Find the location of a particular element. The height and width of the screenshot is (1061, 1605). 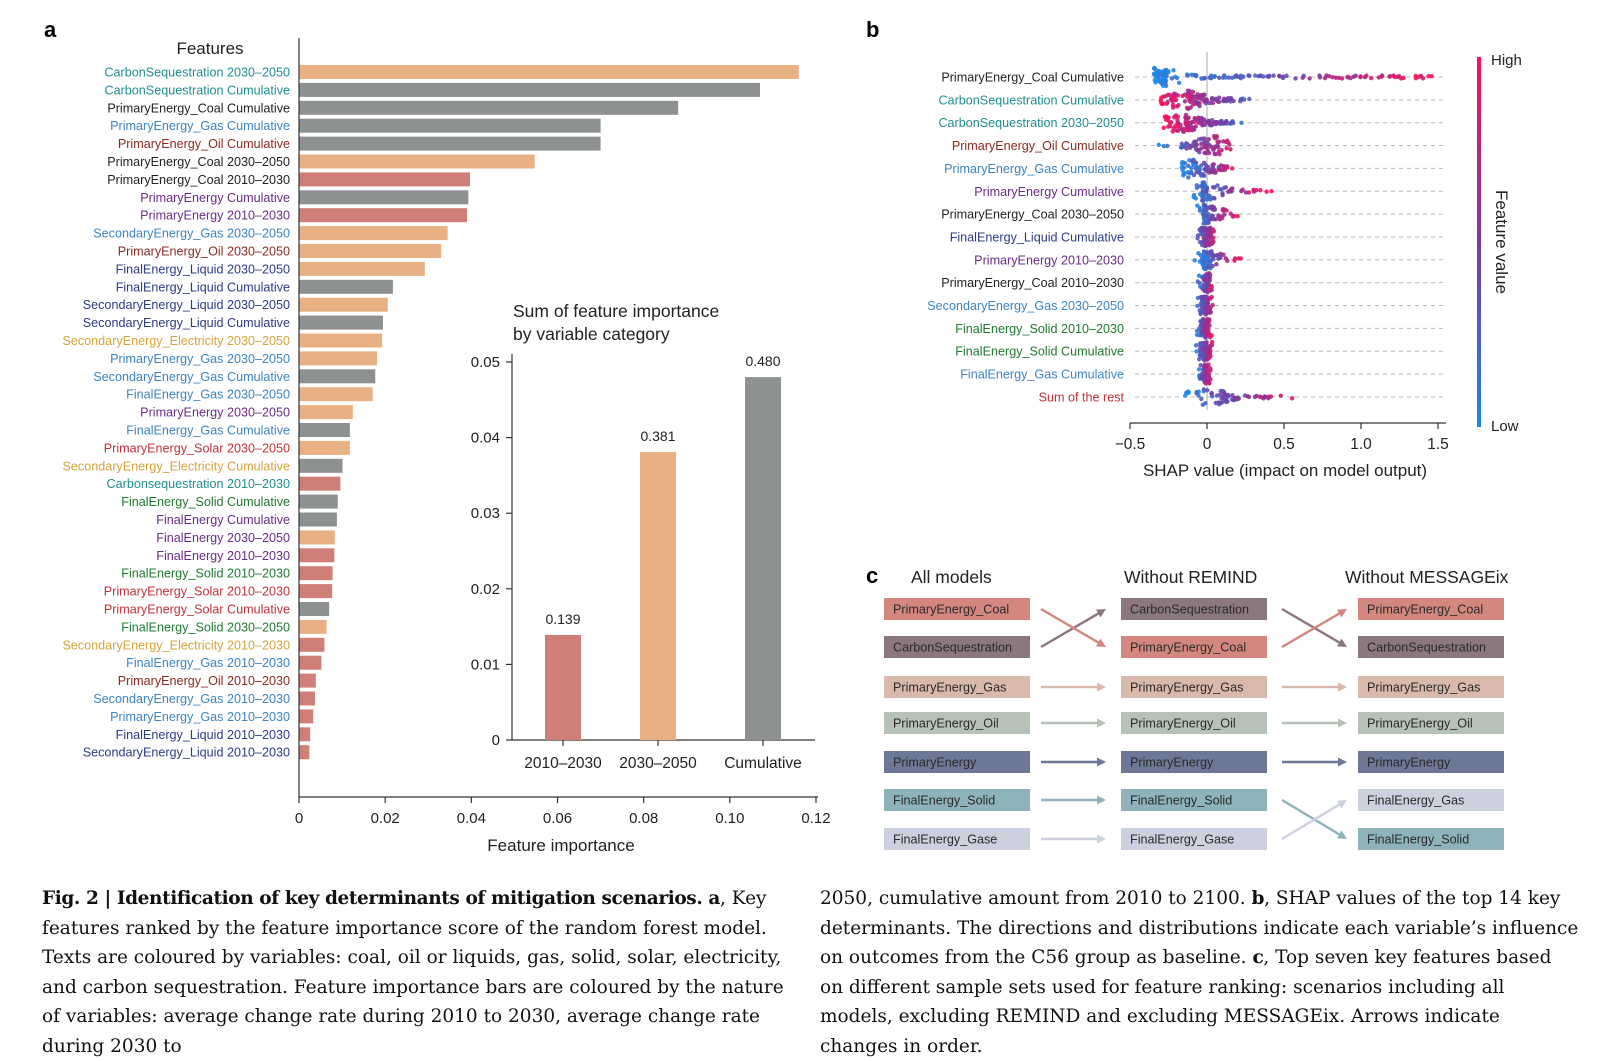

b-feature-label-0: PrimaryEnergy_Coal Cumulative is located at coordinates (1032, 78).